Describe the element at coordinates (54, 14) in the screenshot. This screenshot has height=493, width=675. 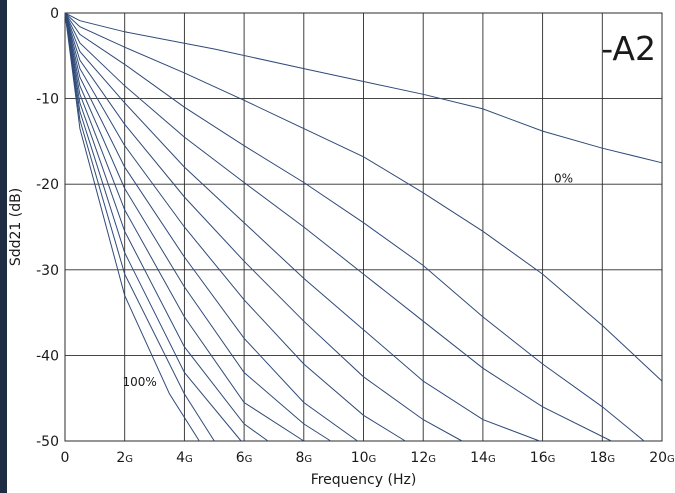
I see `y-tick-label: 0` at that location.